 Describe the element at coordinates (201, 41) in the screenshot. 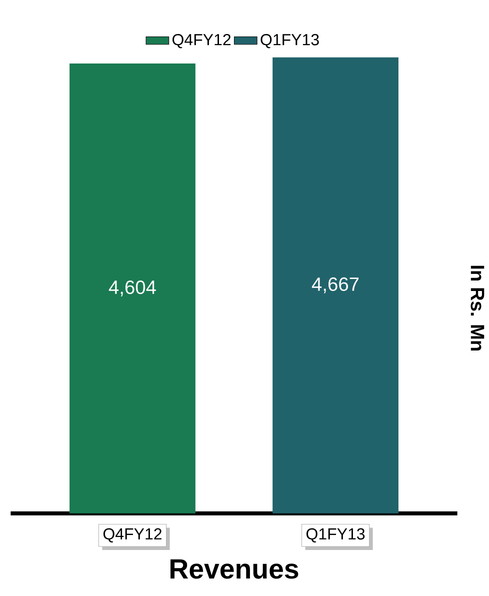

I see `legend-label: Q4FY12` at that location.